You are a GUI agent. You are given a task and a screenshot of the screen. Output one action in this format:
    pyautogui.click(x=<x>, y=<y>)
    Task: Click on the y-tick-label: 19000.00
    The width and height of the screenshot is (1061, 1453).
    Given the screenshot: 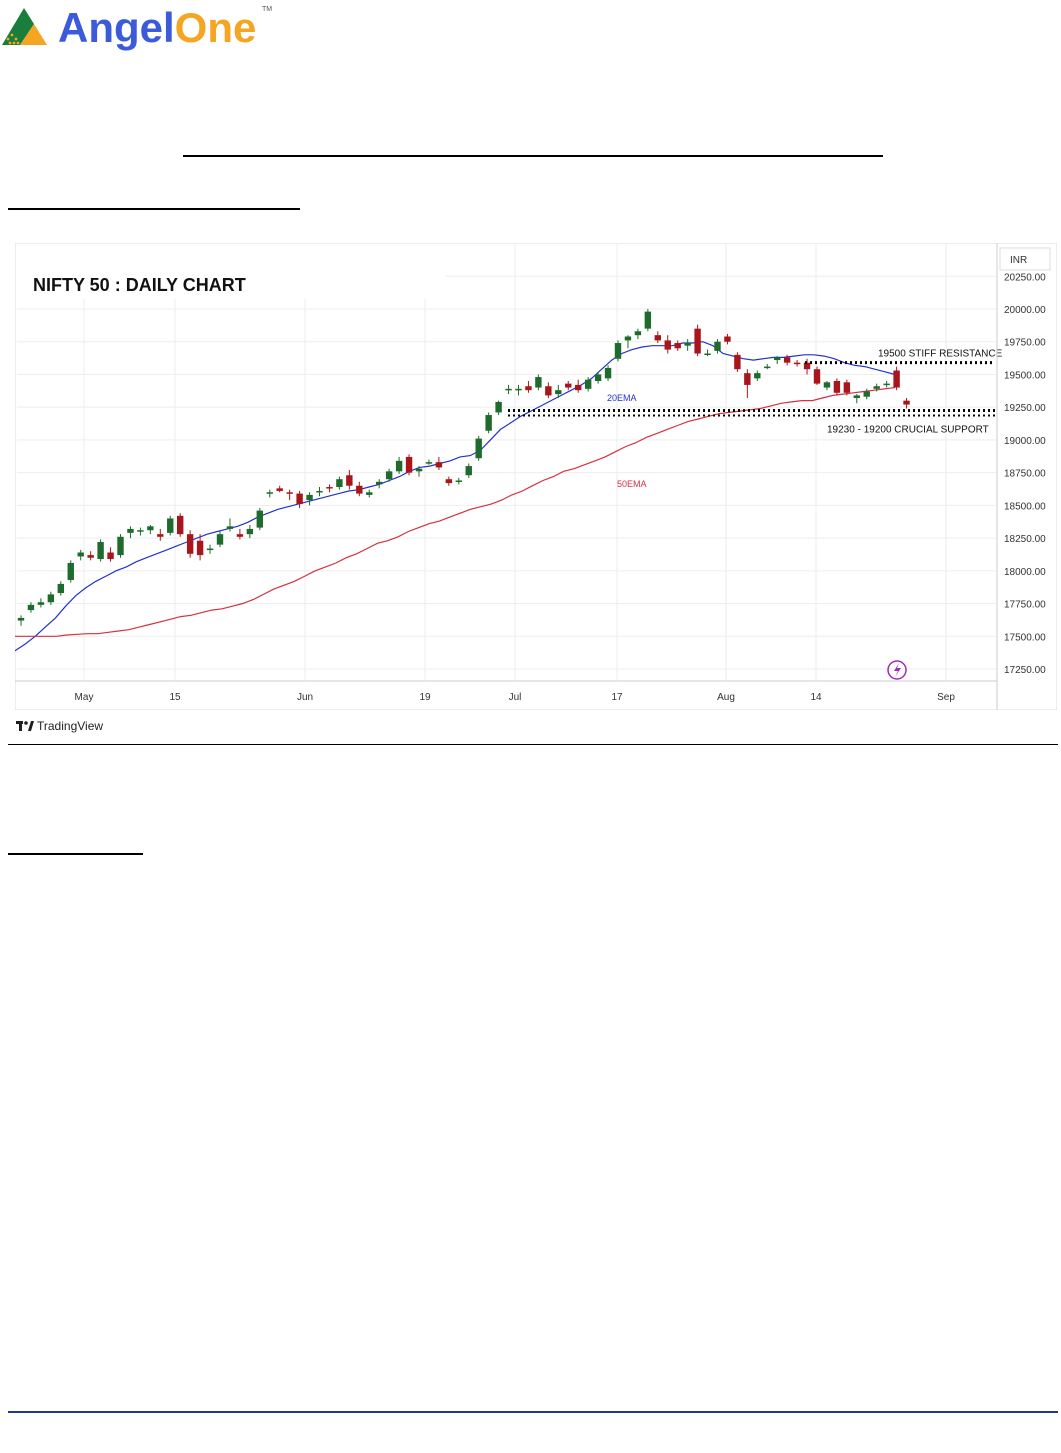 What is the action you would take?
    pyautogui.click(x=1025, y=441)
    